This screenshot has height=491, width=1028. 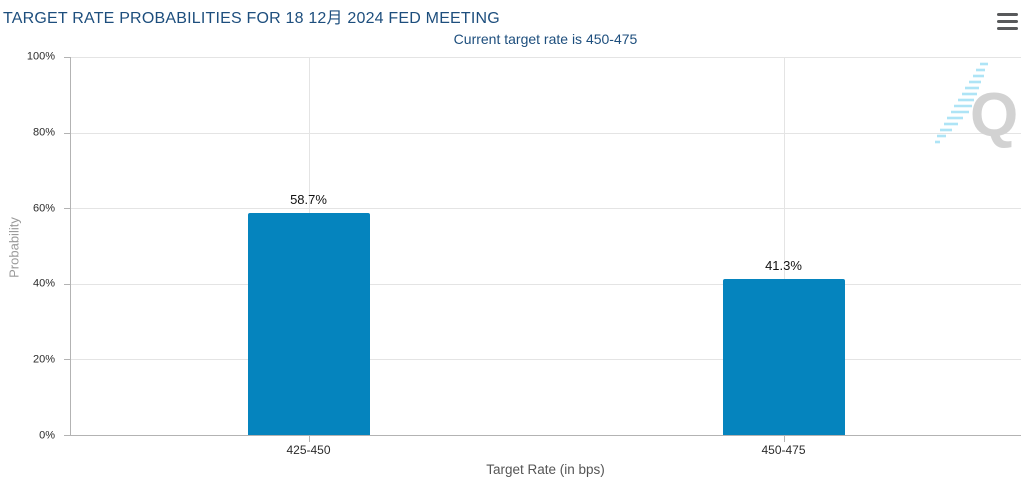 I want to click on bar-value-label: 41.3%, so click(x=783, y=265).